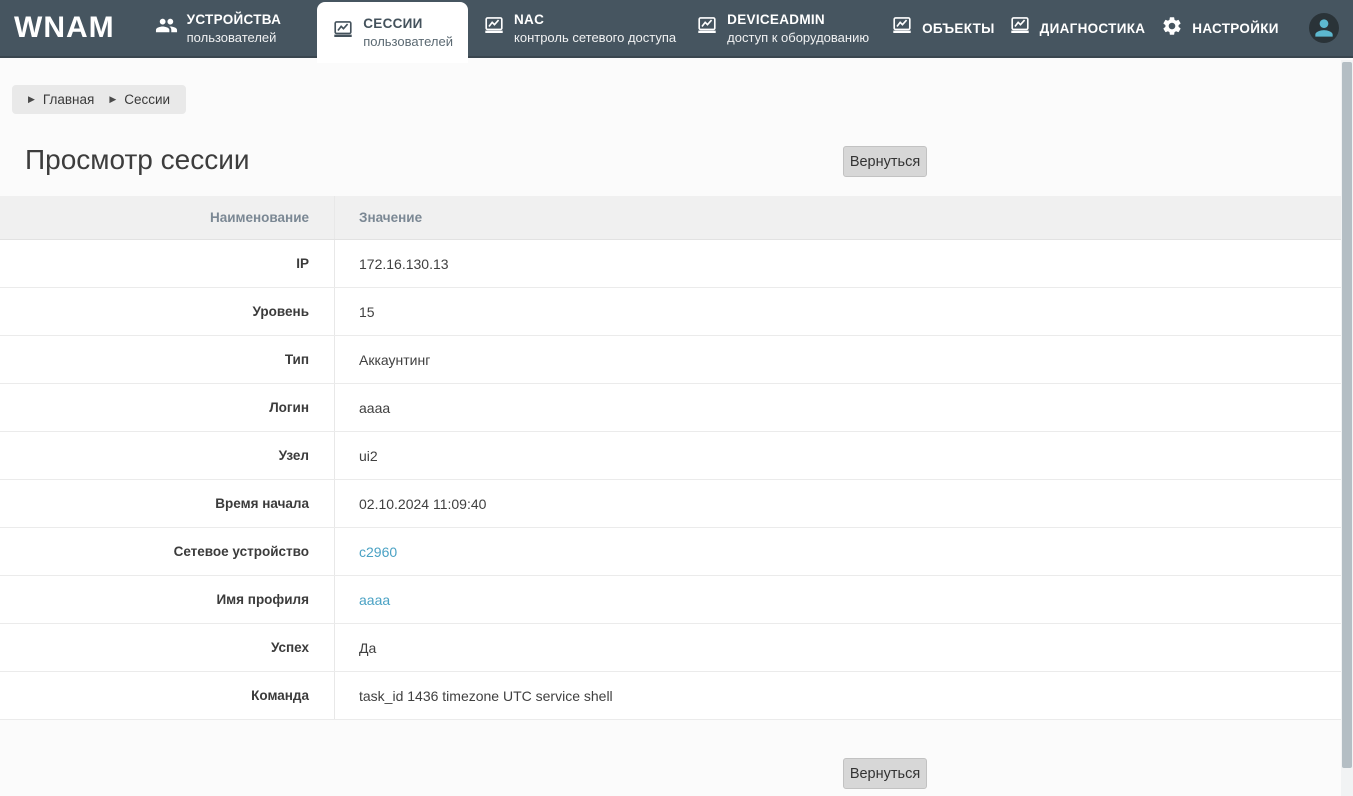 This screenshot has width=1353, height=796. What do you see at coordinates (167, 503) in the screenshot?
I see `row-label: Время начала` at bounding box center [167, 503].